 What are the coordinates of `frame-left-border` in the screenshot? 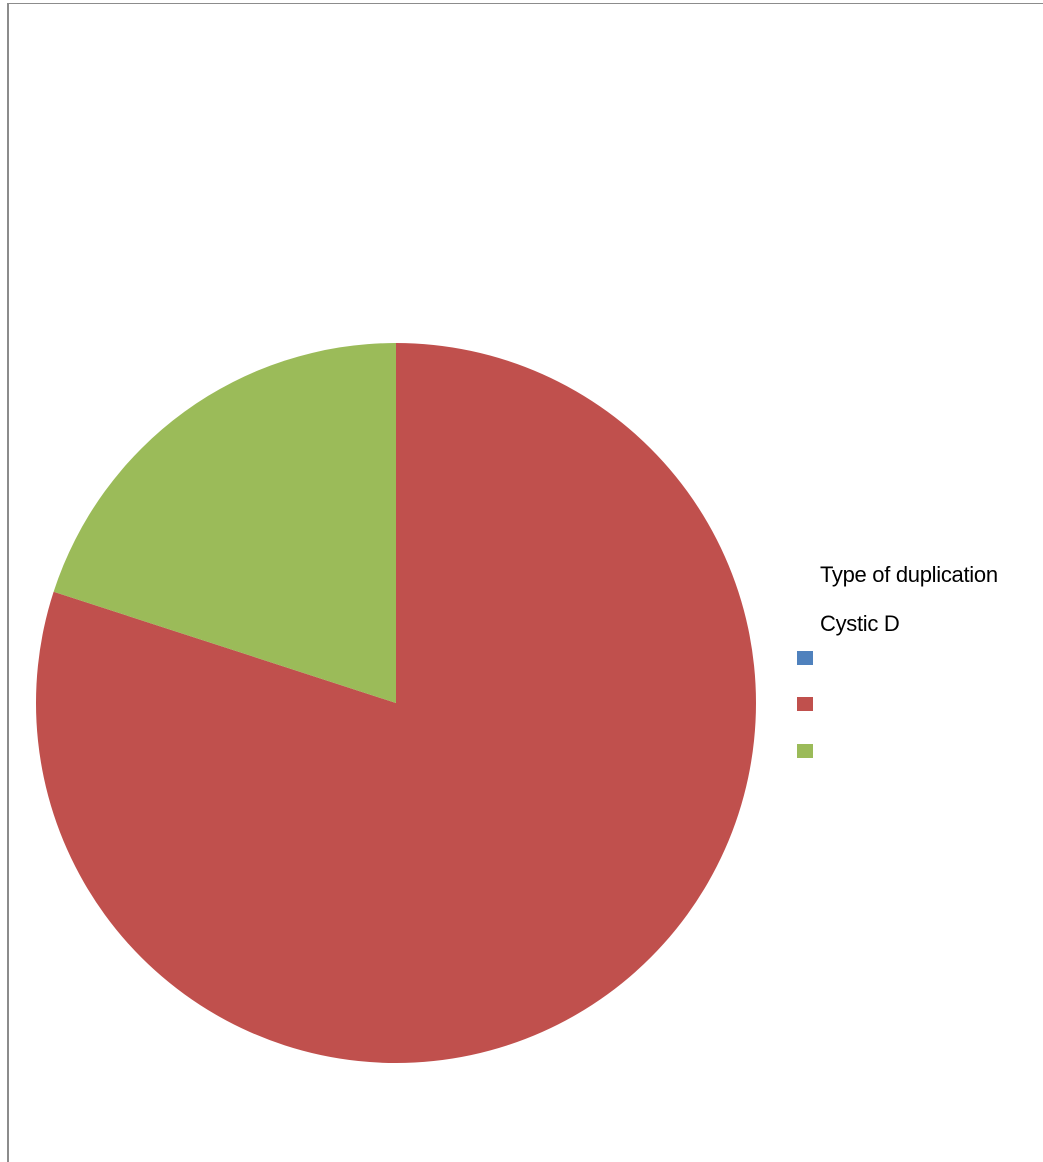 It's located at (8, 582).